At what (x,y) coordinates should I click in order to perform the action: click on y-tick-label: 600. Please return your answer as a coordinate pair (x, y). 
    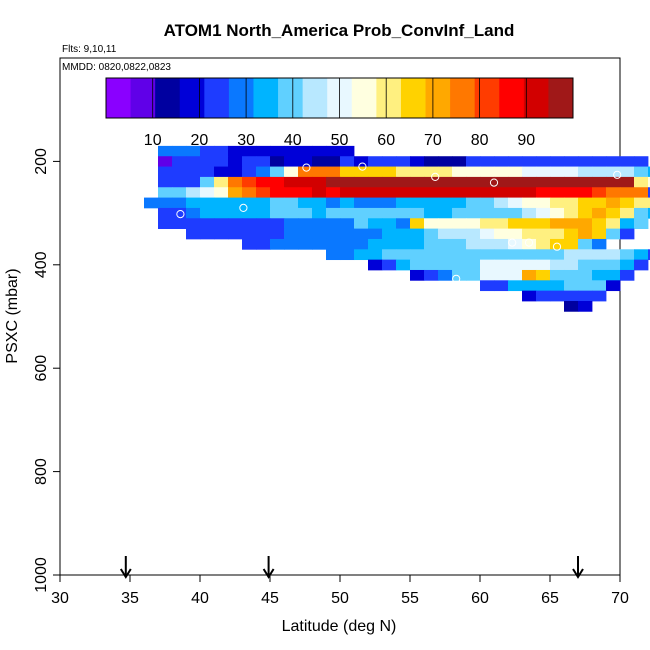
    Looking at the image, I should click on (41, 368).